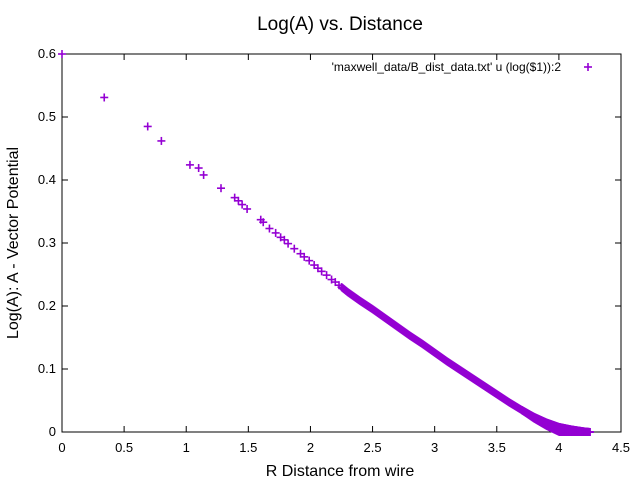 The height and width of the screenshot is (480, 640). I want to click on x-tick-label: 2, so click(310, 447).